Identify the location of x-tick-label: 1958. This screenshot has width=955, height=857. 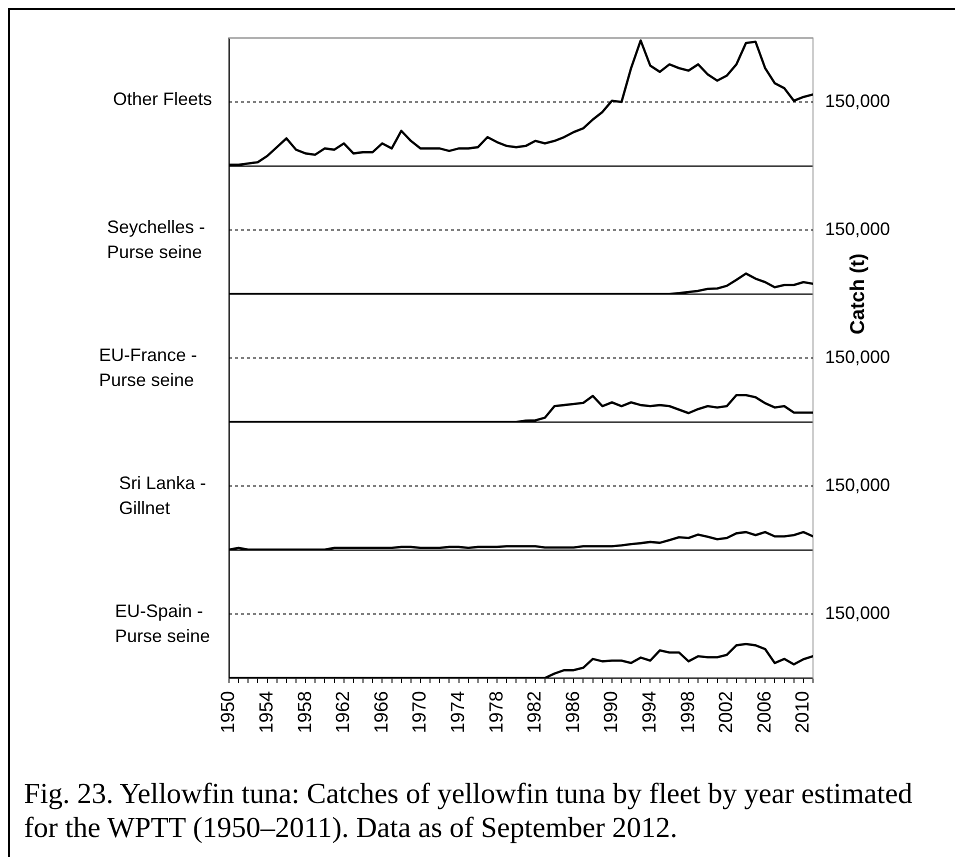
(305, 712).